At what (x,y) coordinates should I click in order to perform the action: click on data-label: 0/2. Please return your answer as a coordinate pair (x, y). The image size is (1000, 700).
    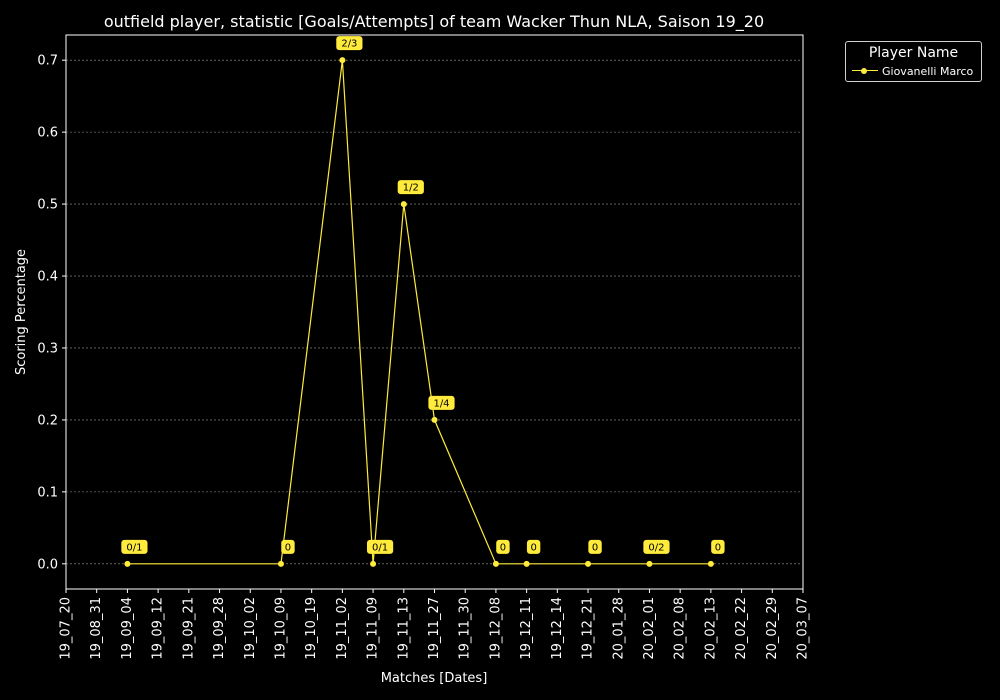
    Looking at the image, I should click on (656, 547).